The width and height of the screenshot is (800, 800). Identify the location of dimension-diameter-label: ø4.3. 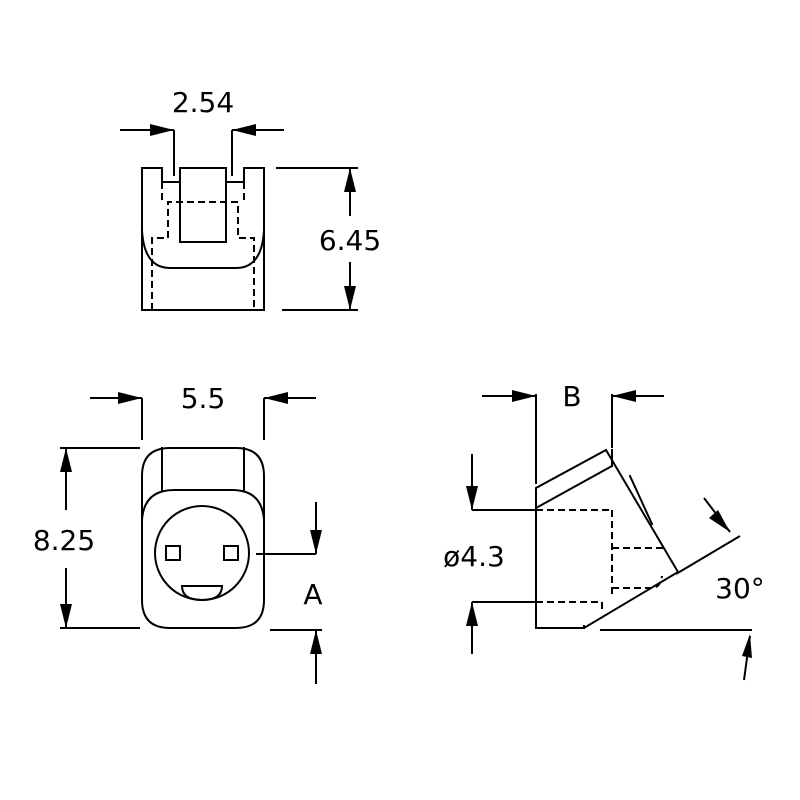
(474, 556).